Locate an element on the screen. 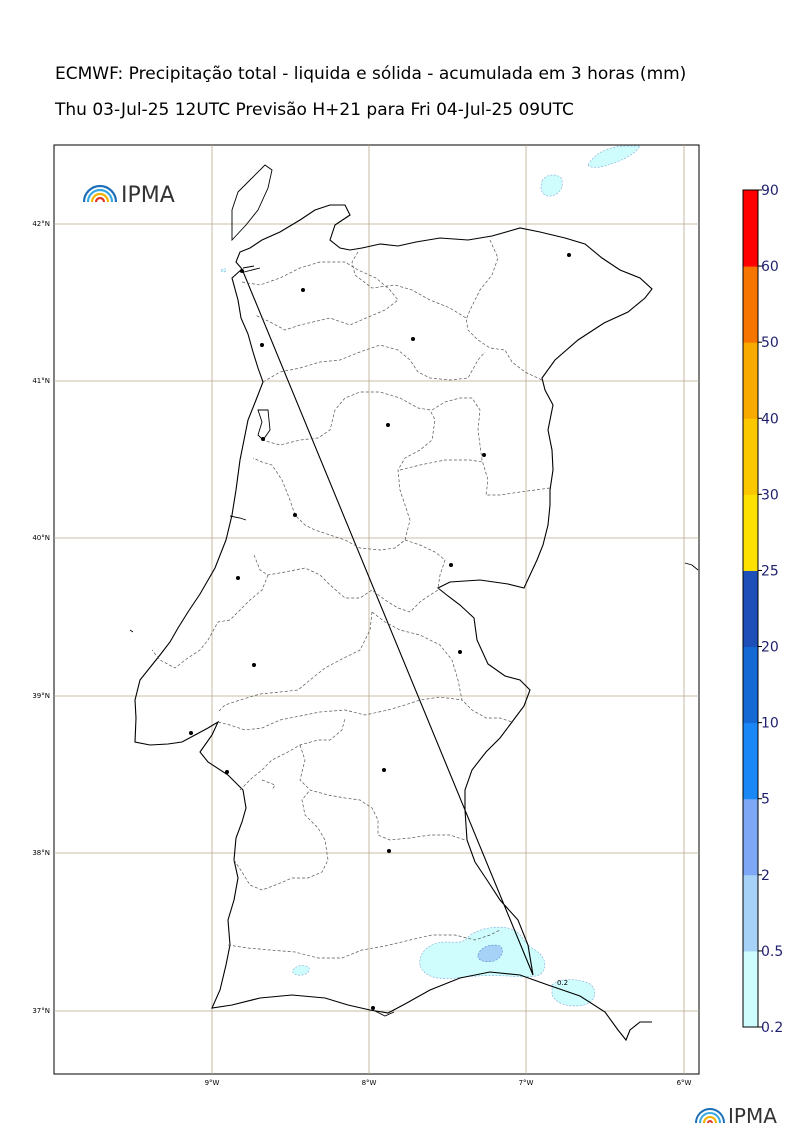  colorbar-frame is located at coordinates (750, 608).